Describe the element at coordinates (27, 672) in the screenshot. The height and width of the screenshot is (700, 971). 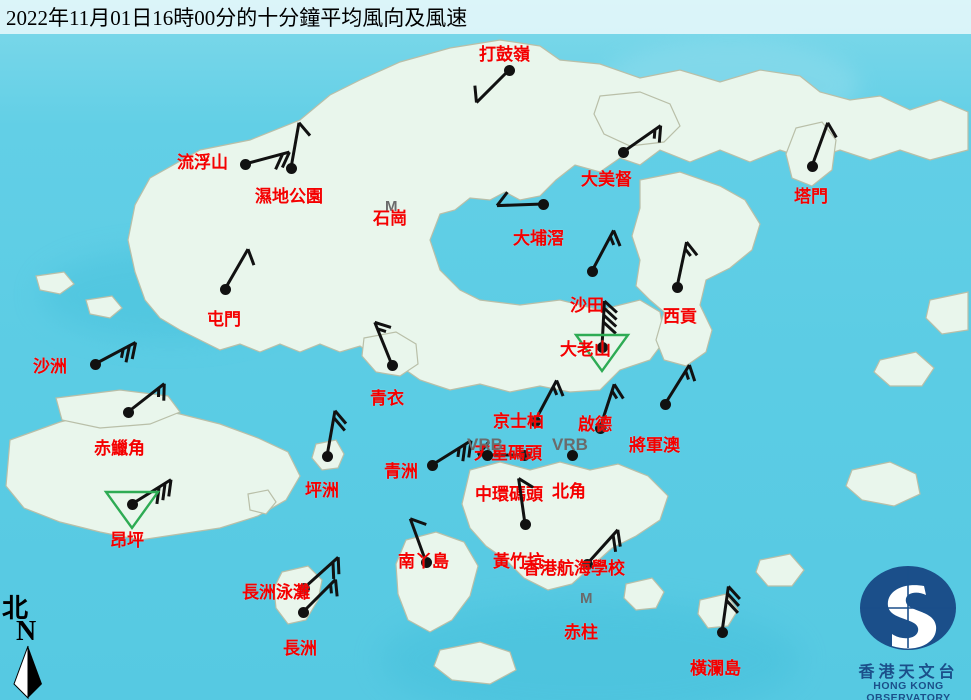
I see `compass-needle-icon` at that location.